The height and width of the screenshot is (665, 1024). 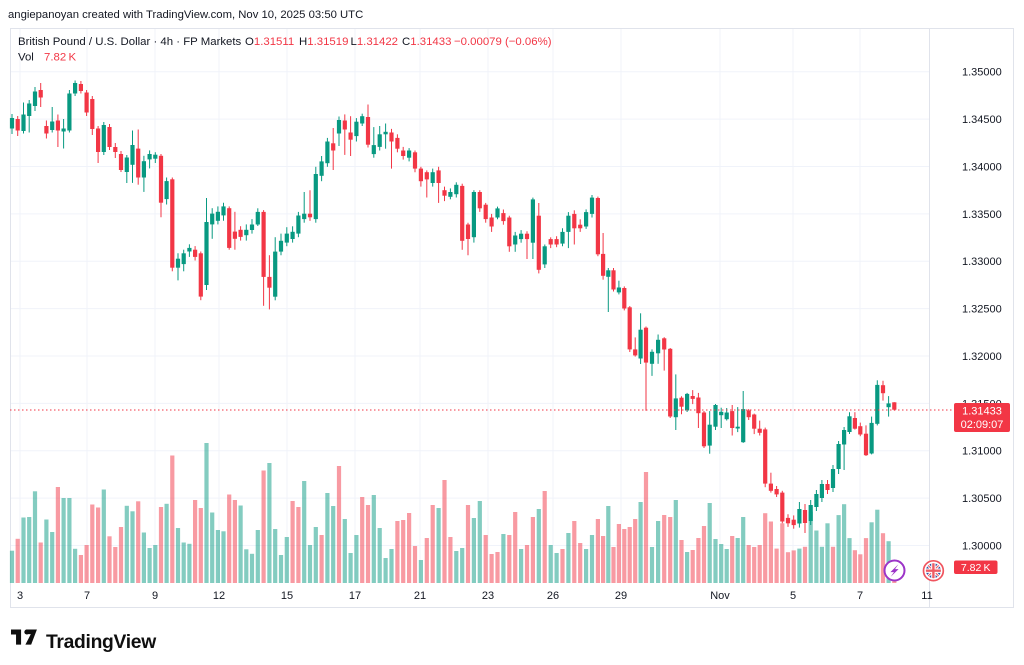 What do you see at coordinates (20, 596) in the screenshot?
I see `svg-text: 3` at bounding box center [20, 596].